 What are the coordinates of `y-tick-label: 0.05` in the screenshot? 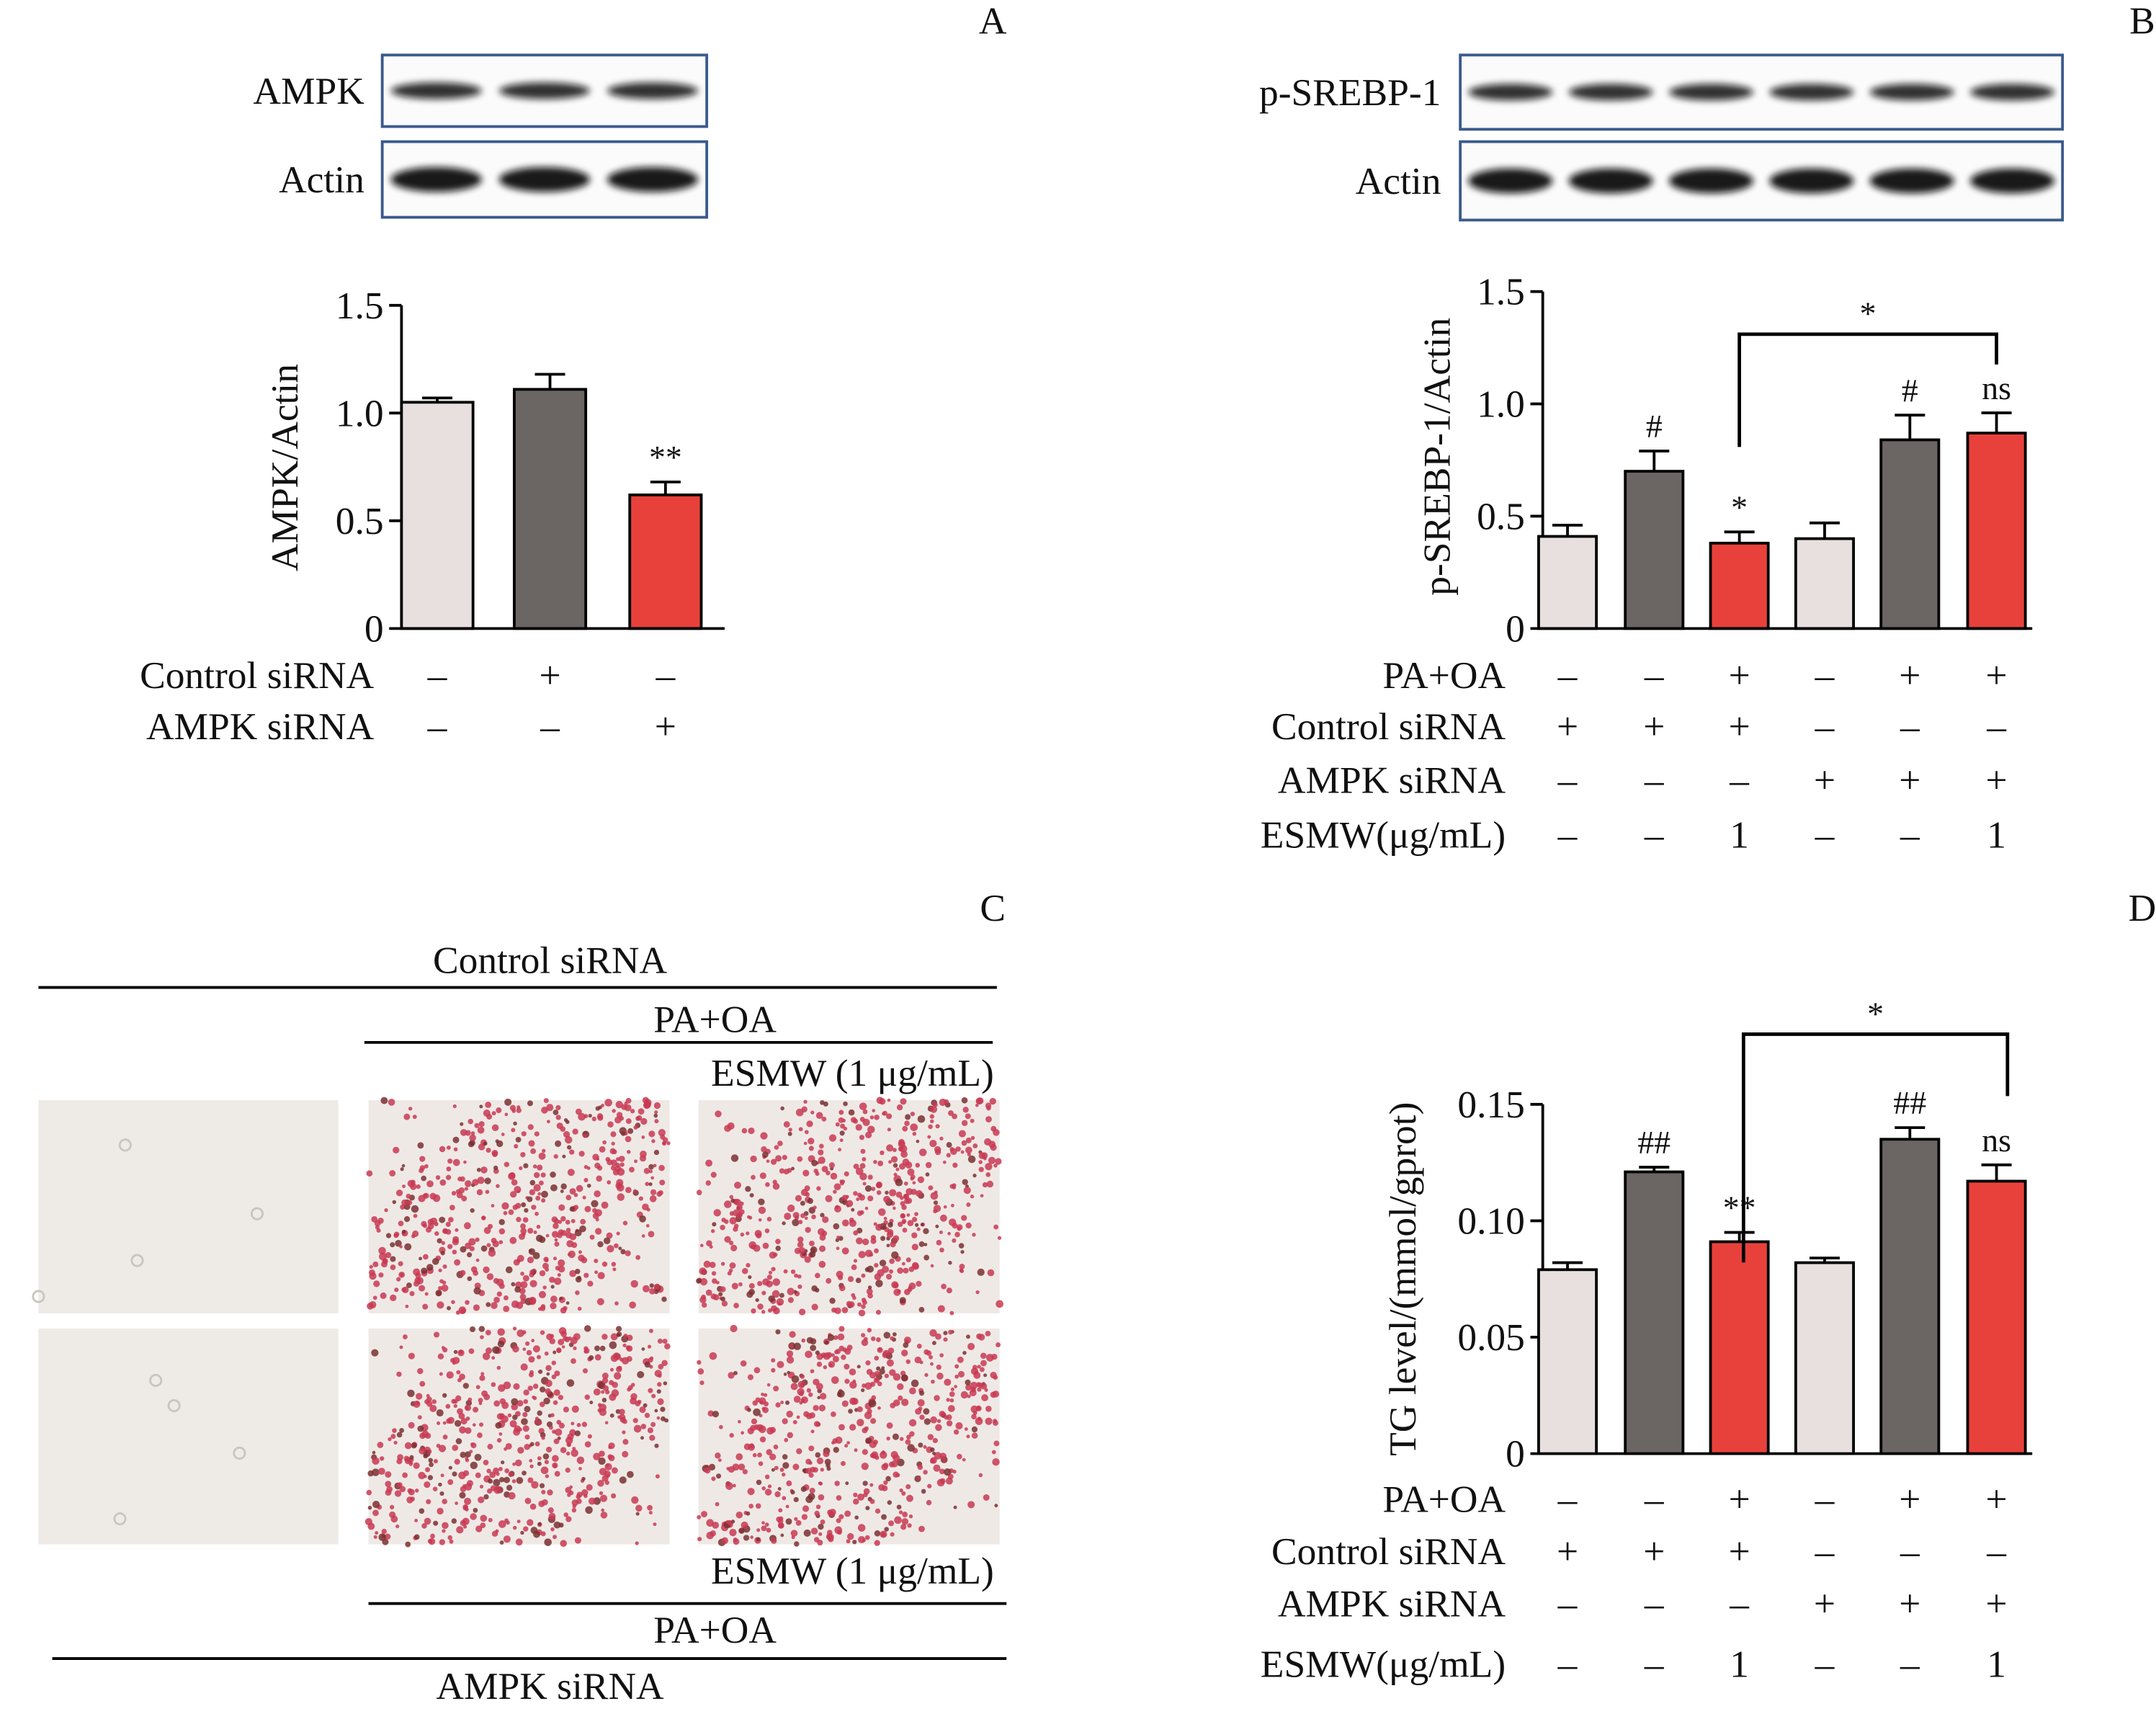 It's located at (1491, 1337).